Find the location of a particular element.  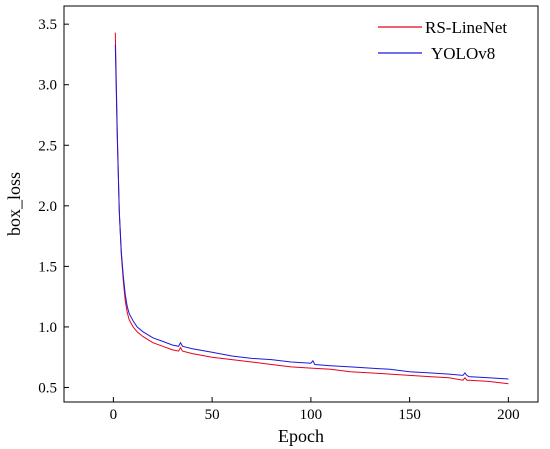

x-tick-label: 50 is located at coordinates (212, 415).